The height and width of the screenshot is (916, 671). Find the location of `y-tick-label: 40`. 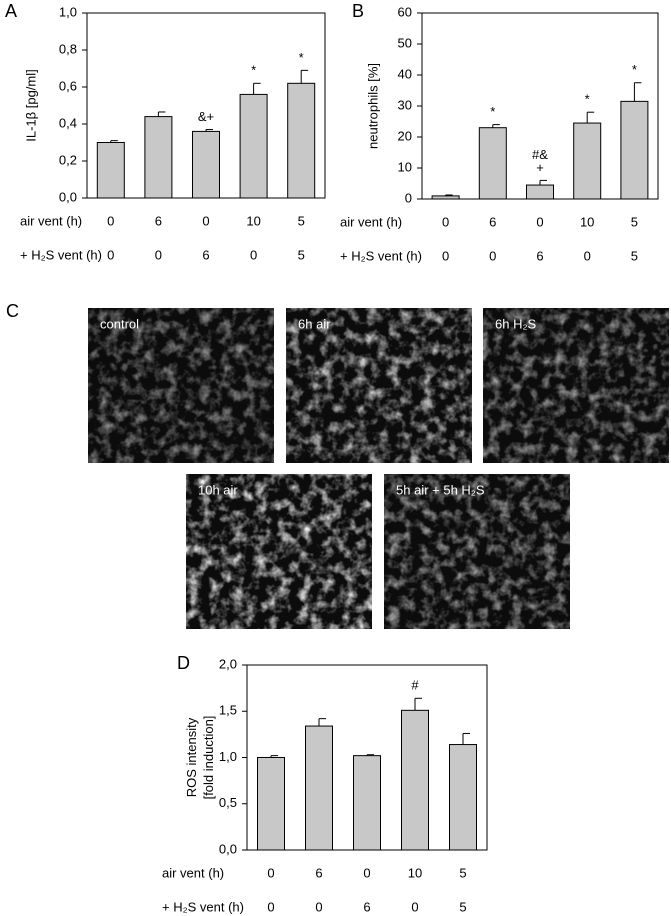

y-tick-label: 40 is located at coordinates (405, 73).